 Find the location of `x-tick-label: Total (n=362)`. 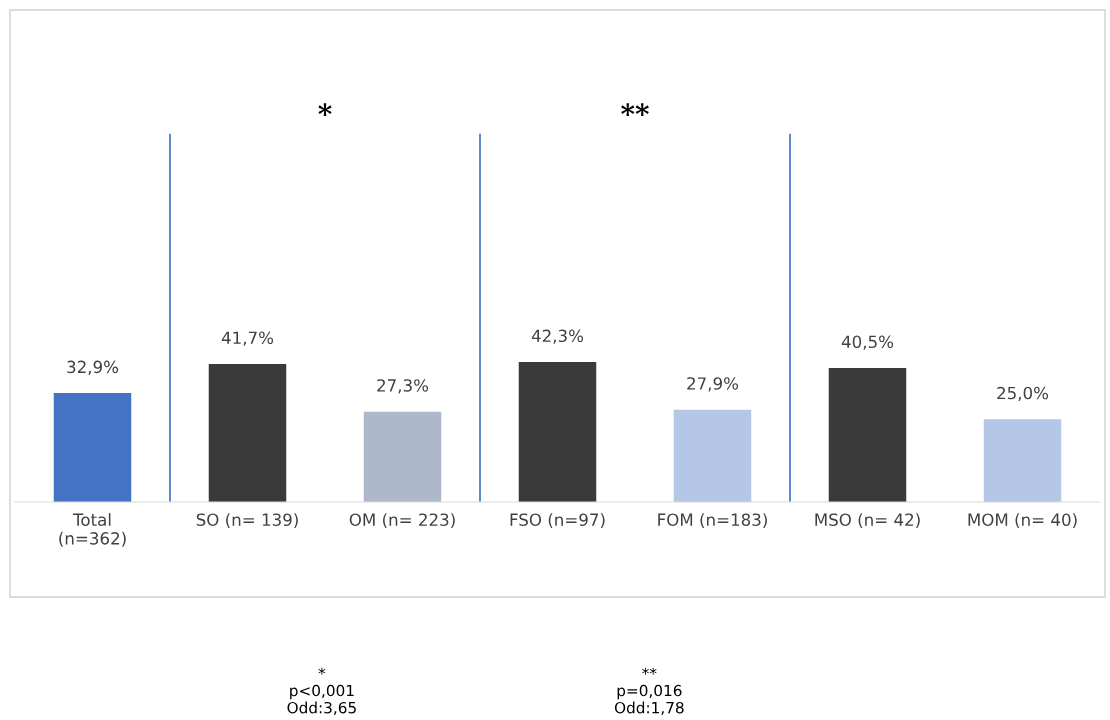

x-tick-label: Total (n=362) is located at coordinates (92, 530).